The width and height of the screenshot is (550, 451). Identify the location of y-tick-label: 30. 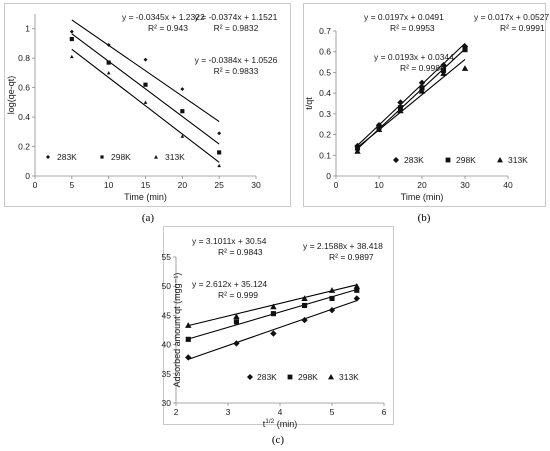
(167, 403).